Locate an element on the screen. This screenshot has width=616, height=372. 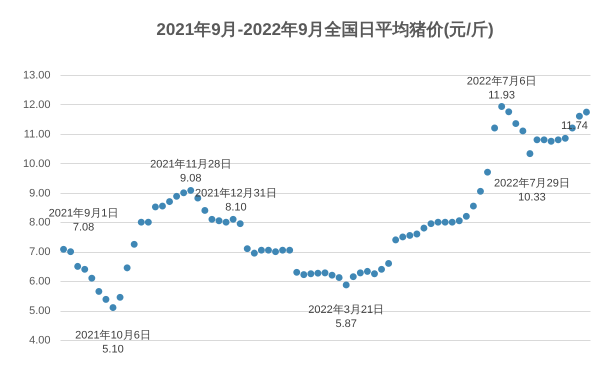
annotation: 2022年7月6日 11.93 is located at coordinates (501, 89).